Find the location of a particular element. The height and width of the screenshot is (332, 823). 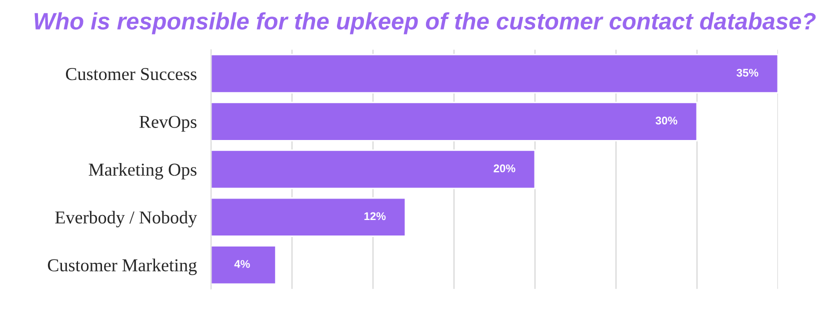

data-label: 12% is located at coordinates (375, 216).